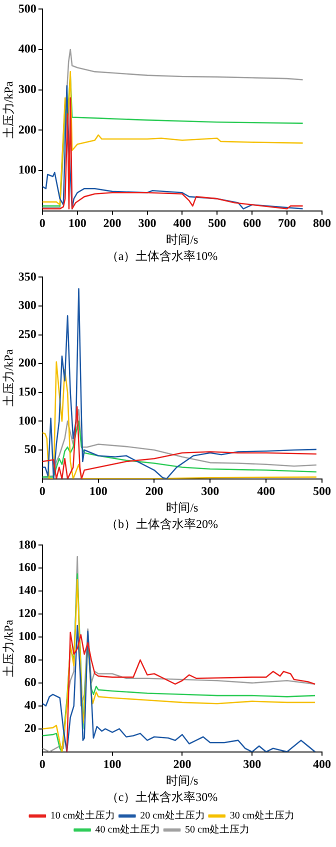  What do you see at coordinates (27, 391) in the screenshot?
I see `y-tick-label: 150` at bounding box center [27, 391].